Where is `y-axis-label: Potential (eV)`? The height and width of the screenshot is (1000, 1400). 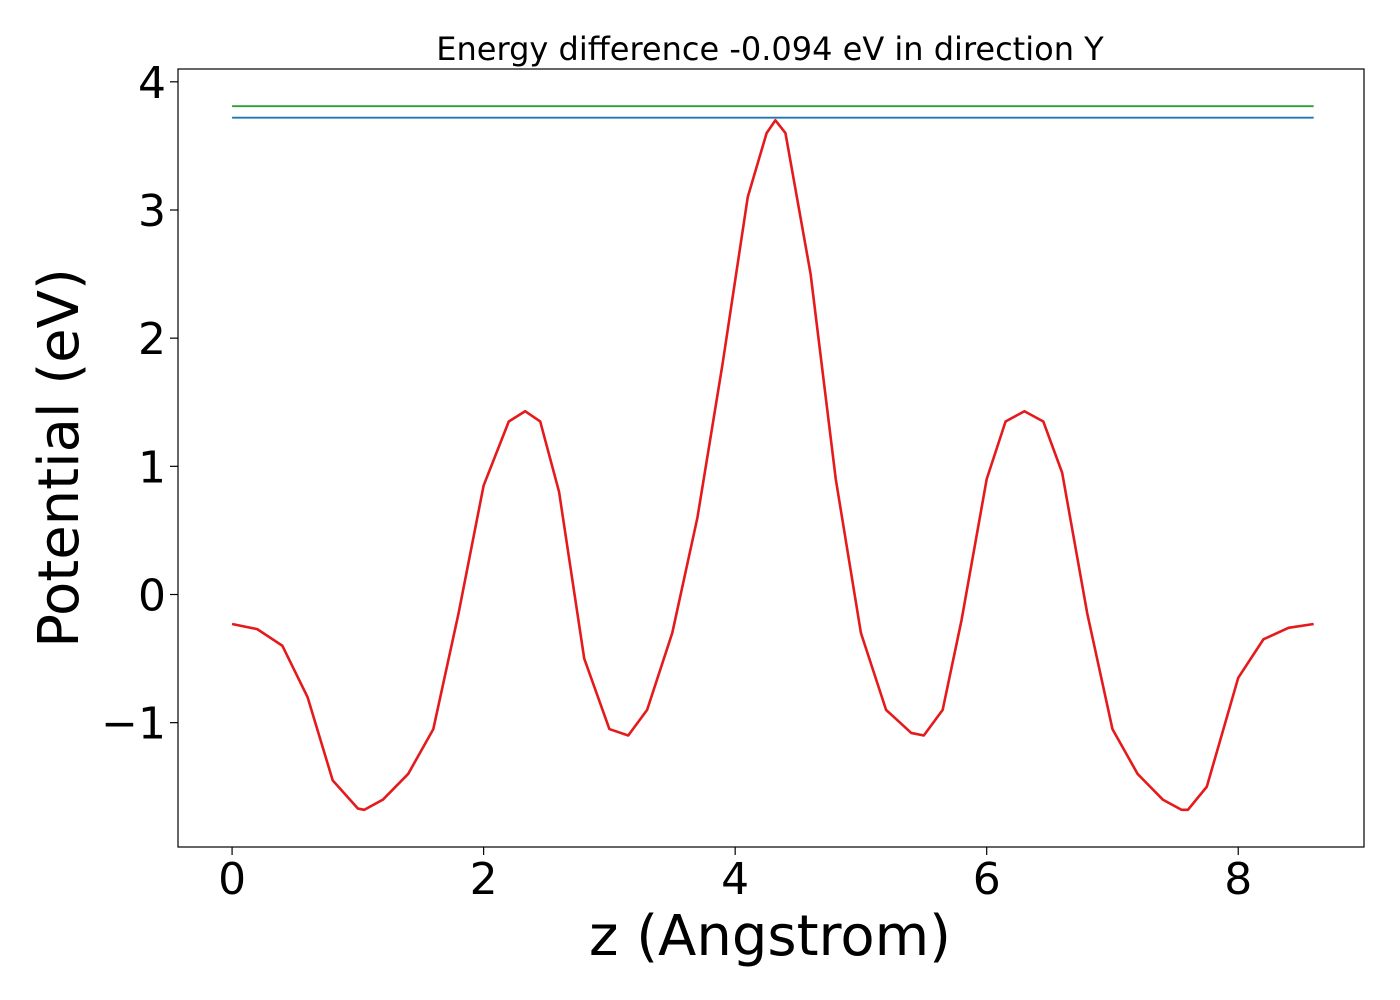
y-axis-label: Potential (eV) is located at coordinates (59, 458).